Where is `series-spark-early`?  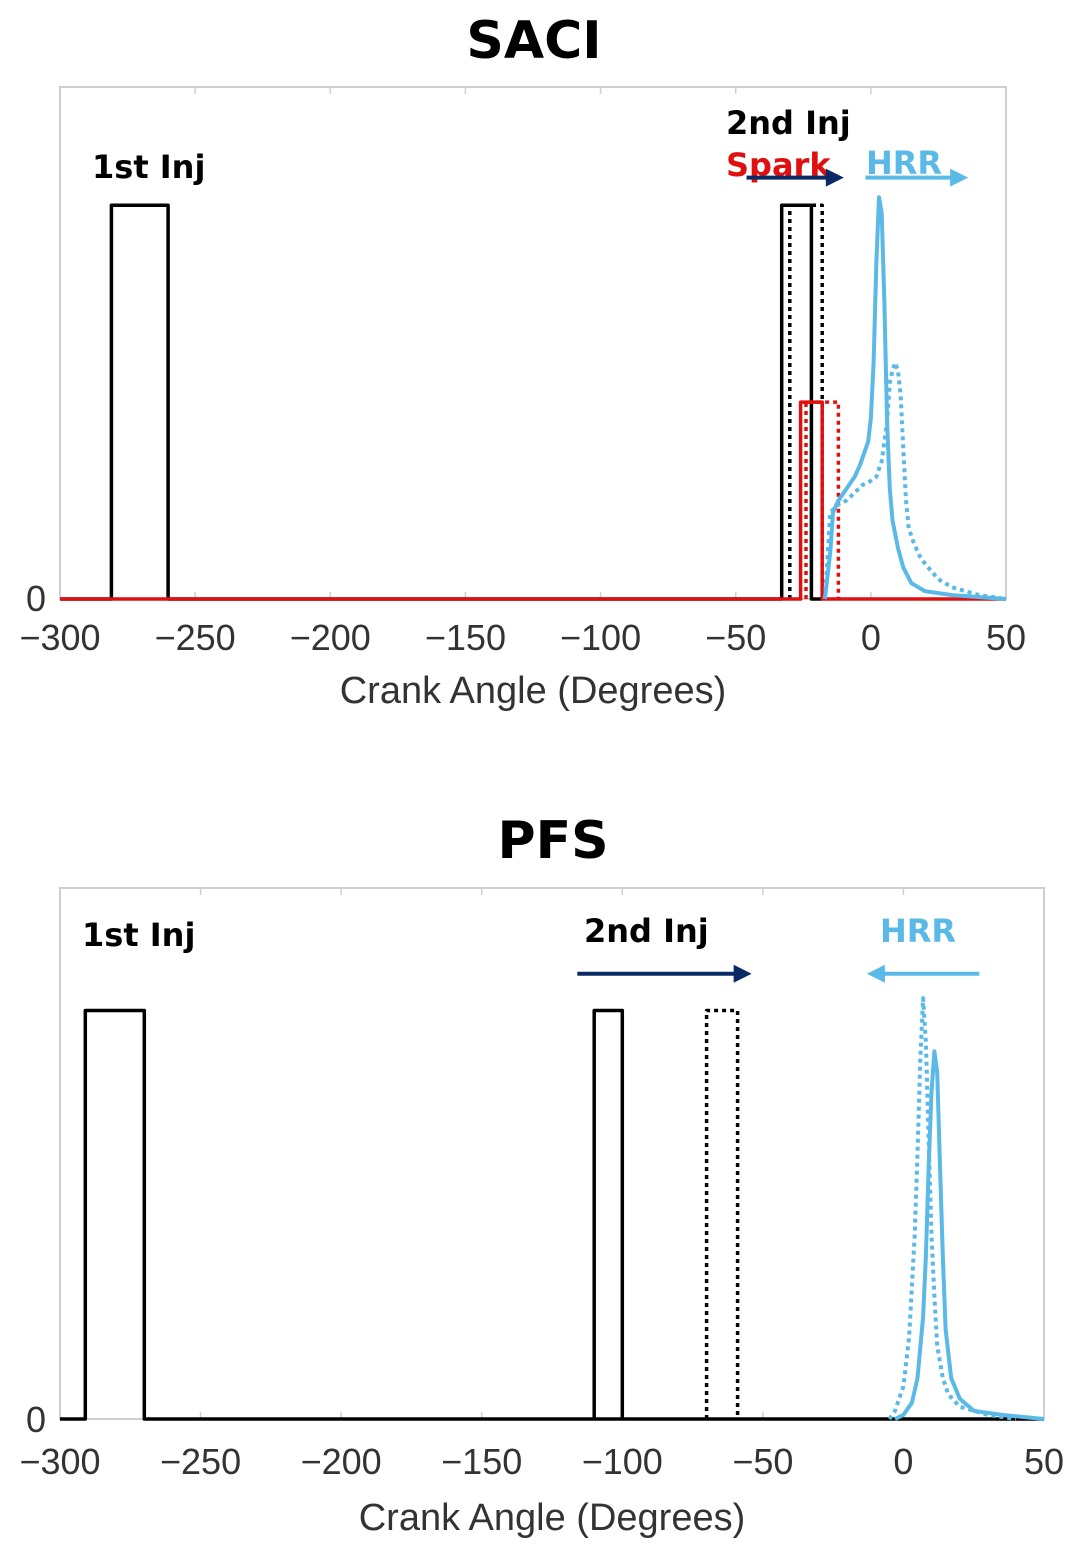 series-spark-early is located at coordinates (533, 500).